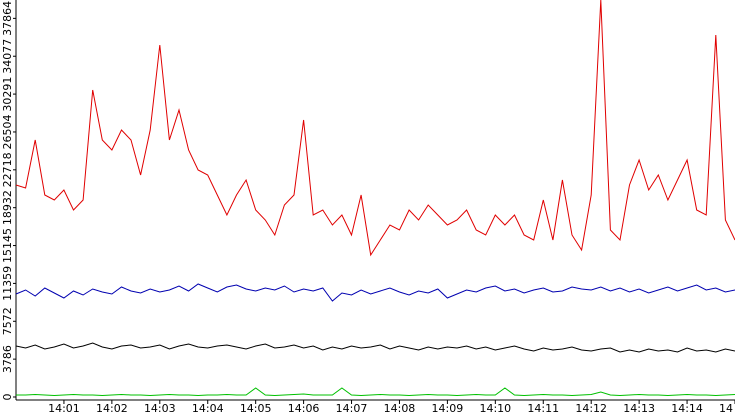 This screenshot has width=735, height=415. Describe the element at coordinates (160, 408) in the screenshot. I see `x-tick-label: 14:03` at that location.